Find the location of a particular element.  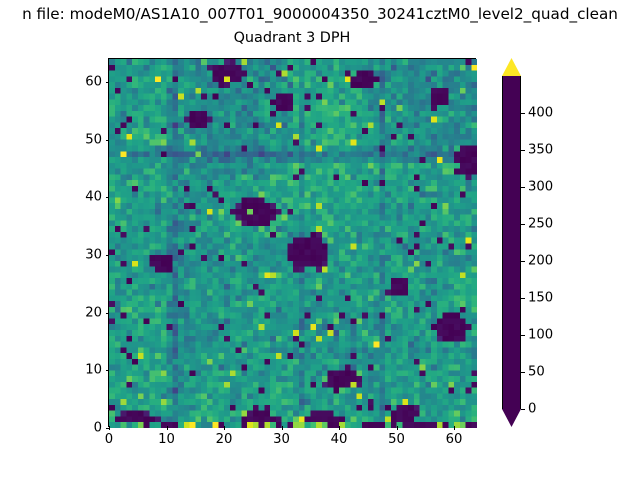

x-tick-label: 60 is located at coordinates (454, 439).